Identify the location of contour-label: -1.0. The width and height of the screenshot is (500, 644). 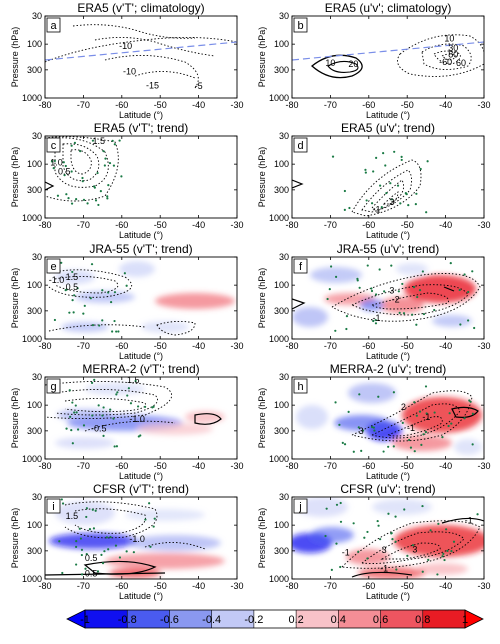
(137, 539).